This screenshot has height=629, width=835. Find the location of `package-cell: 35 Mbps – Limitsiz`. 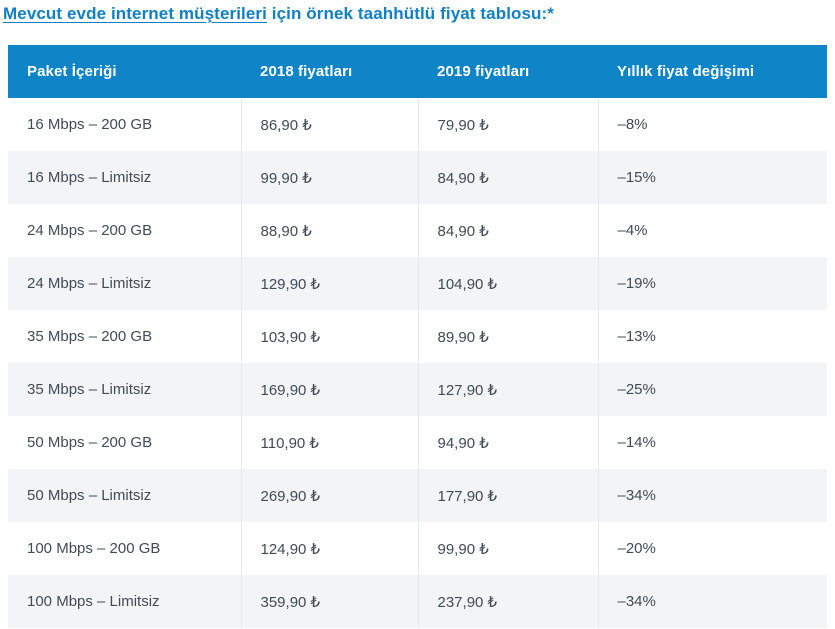

package-cell: 35 Mbps – Limitsiz is located at coordinates (125, 389).